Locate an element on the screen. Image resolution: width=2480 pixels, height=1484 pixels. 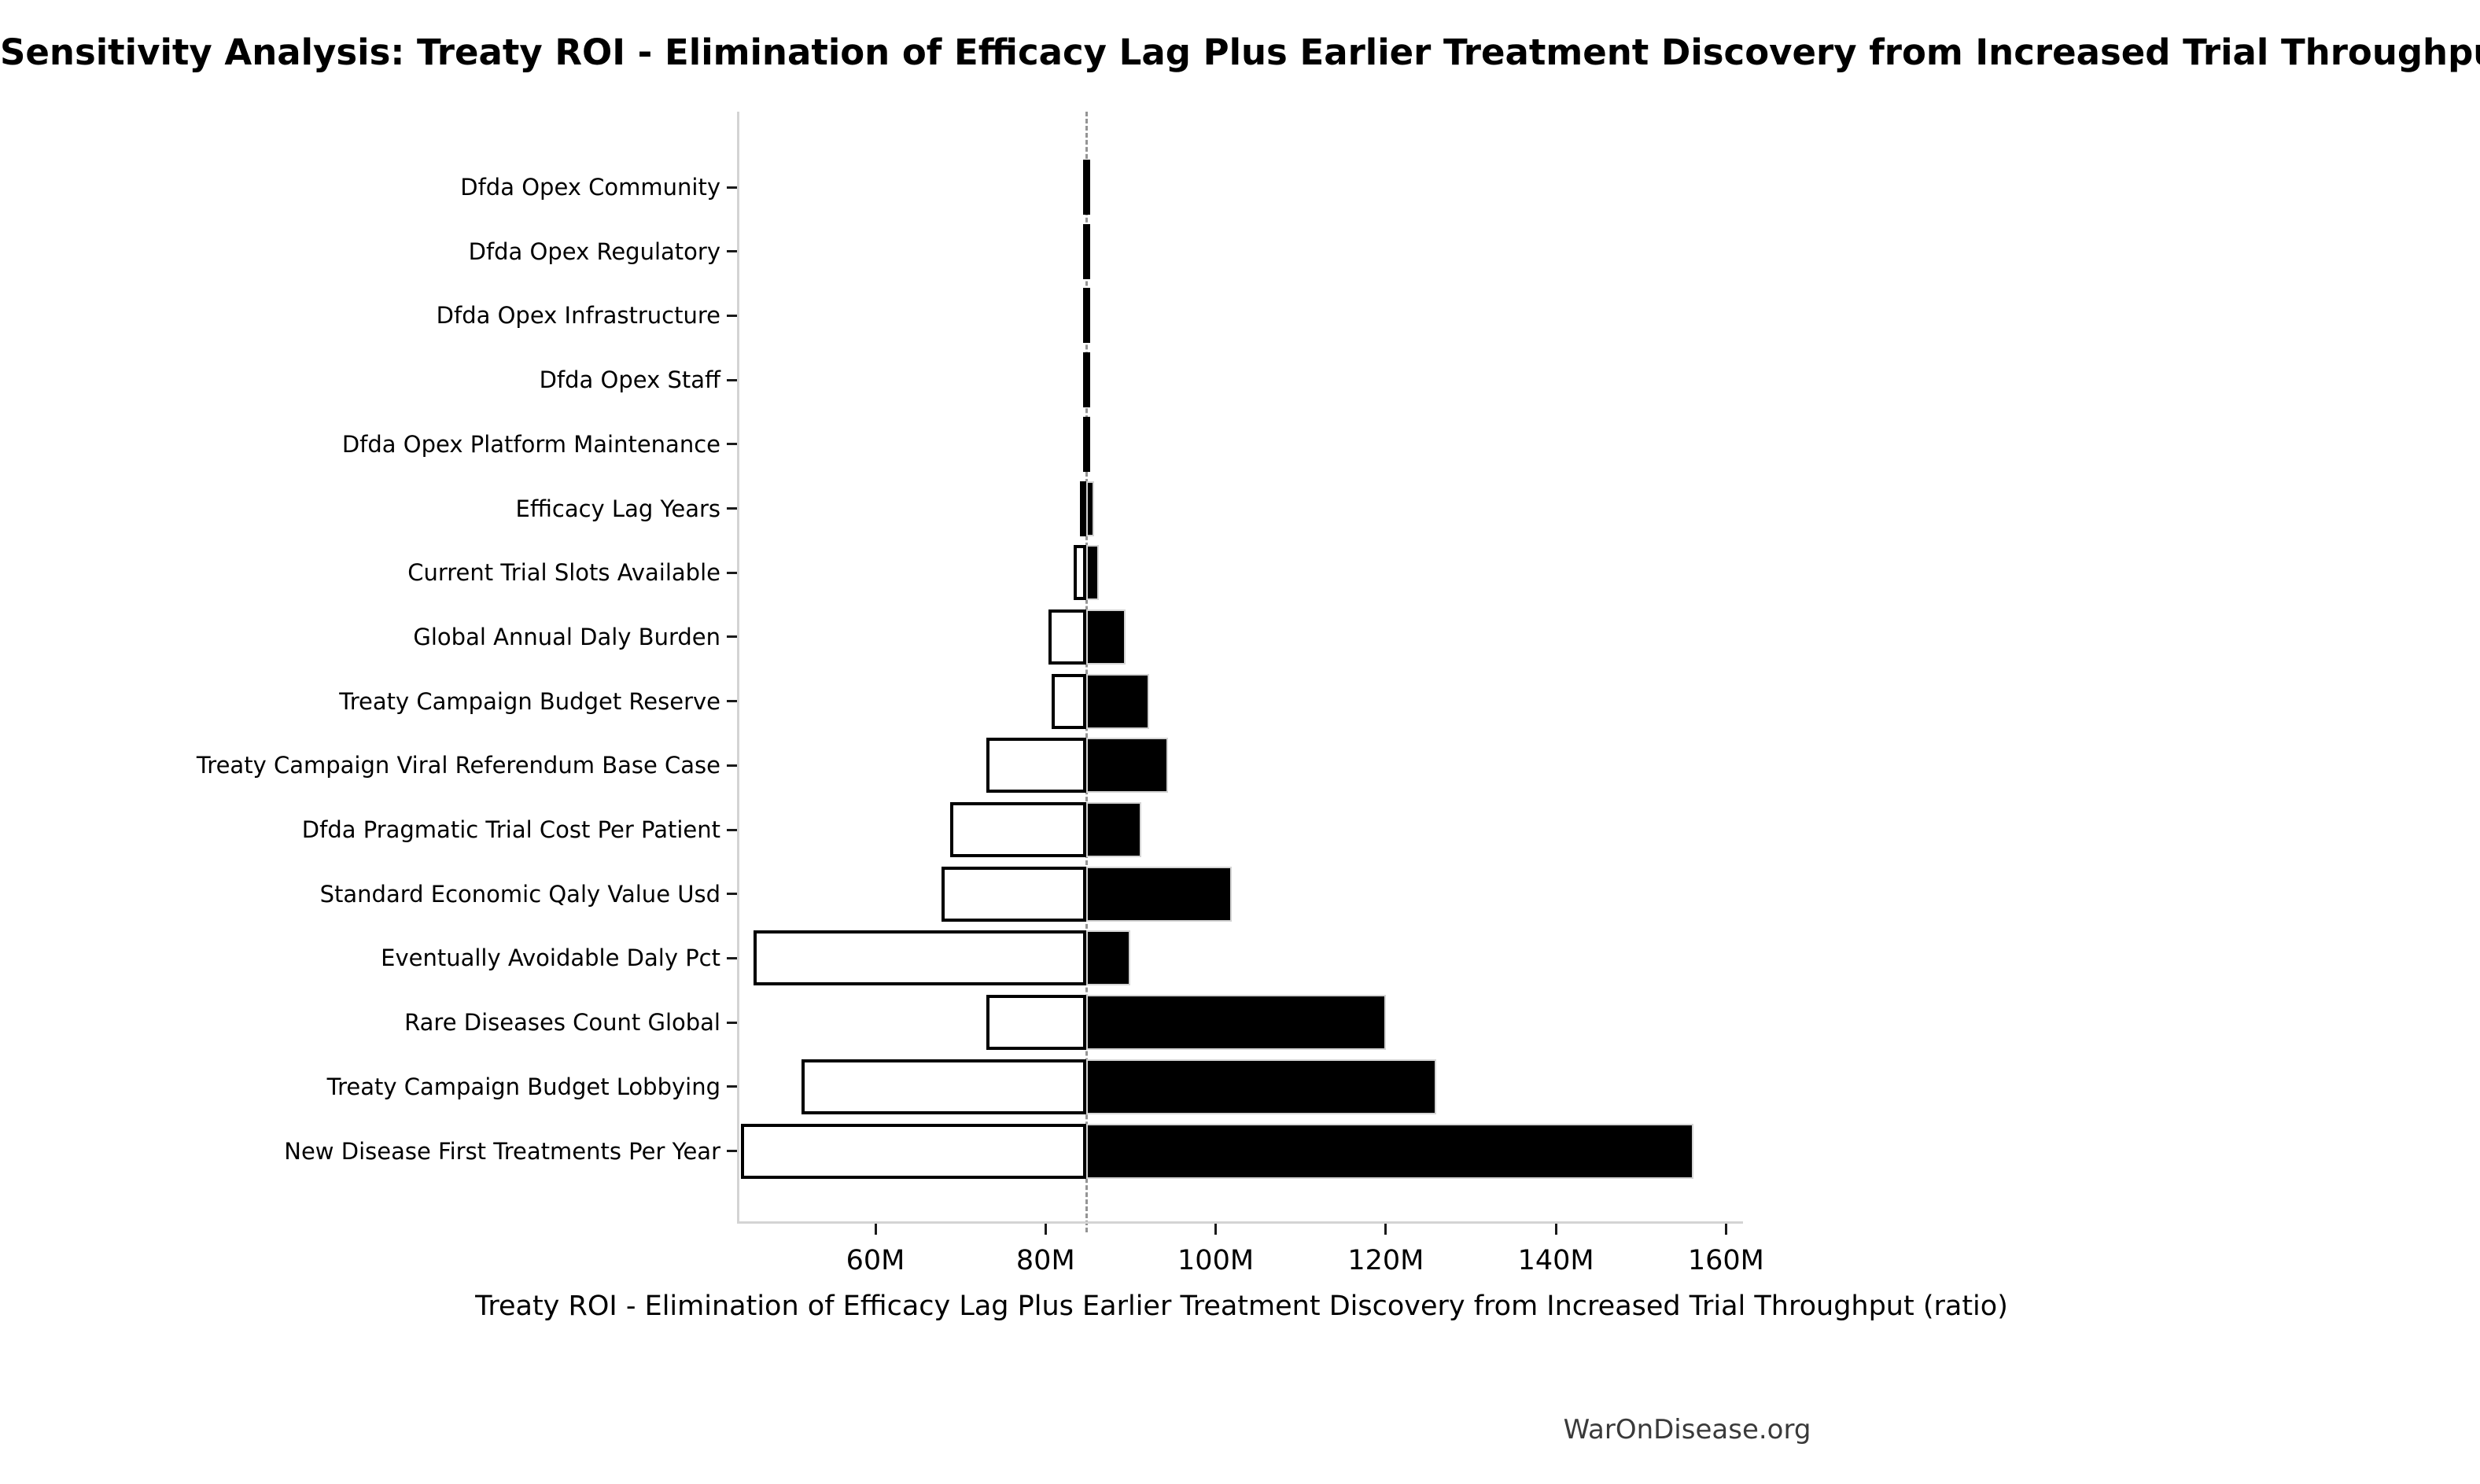
y-axis-label: Dfda Pragmatic Trial Cost Per Patient is located at coordinates (511, 829).